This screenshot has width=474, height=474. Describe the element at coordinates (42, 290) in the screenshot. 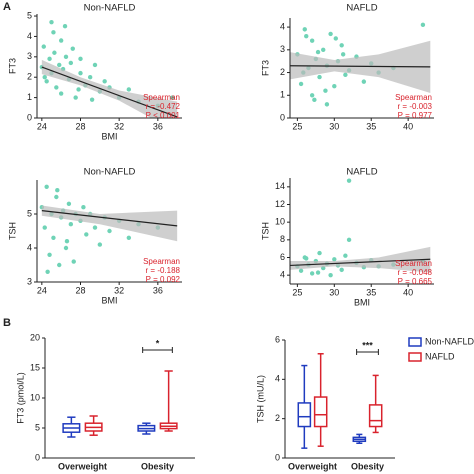

I see `x-tick-label: 24` at that location.